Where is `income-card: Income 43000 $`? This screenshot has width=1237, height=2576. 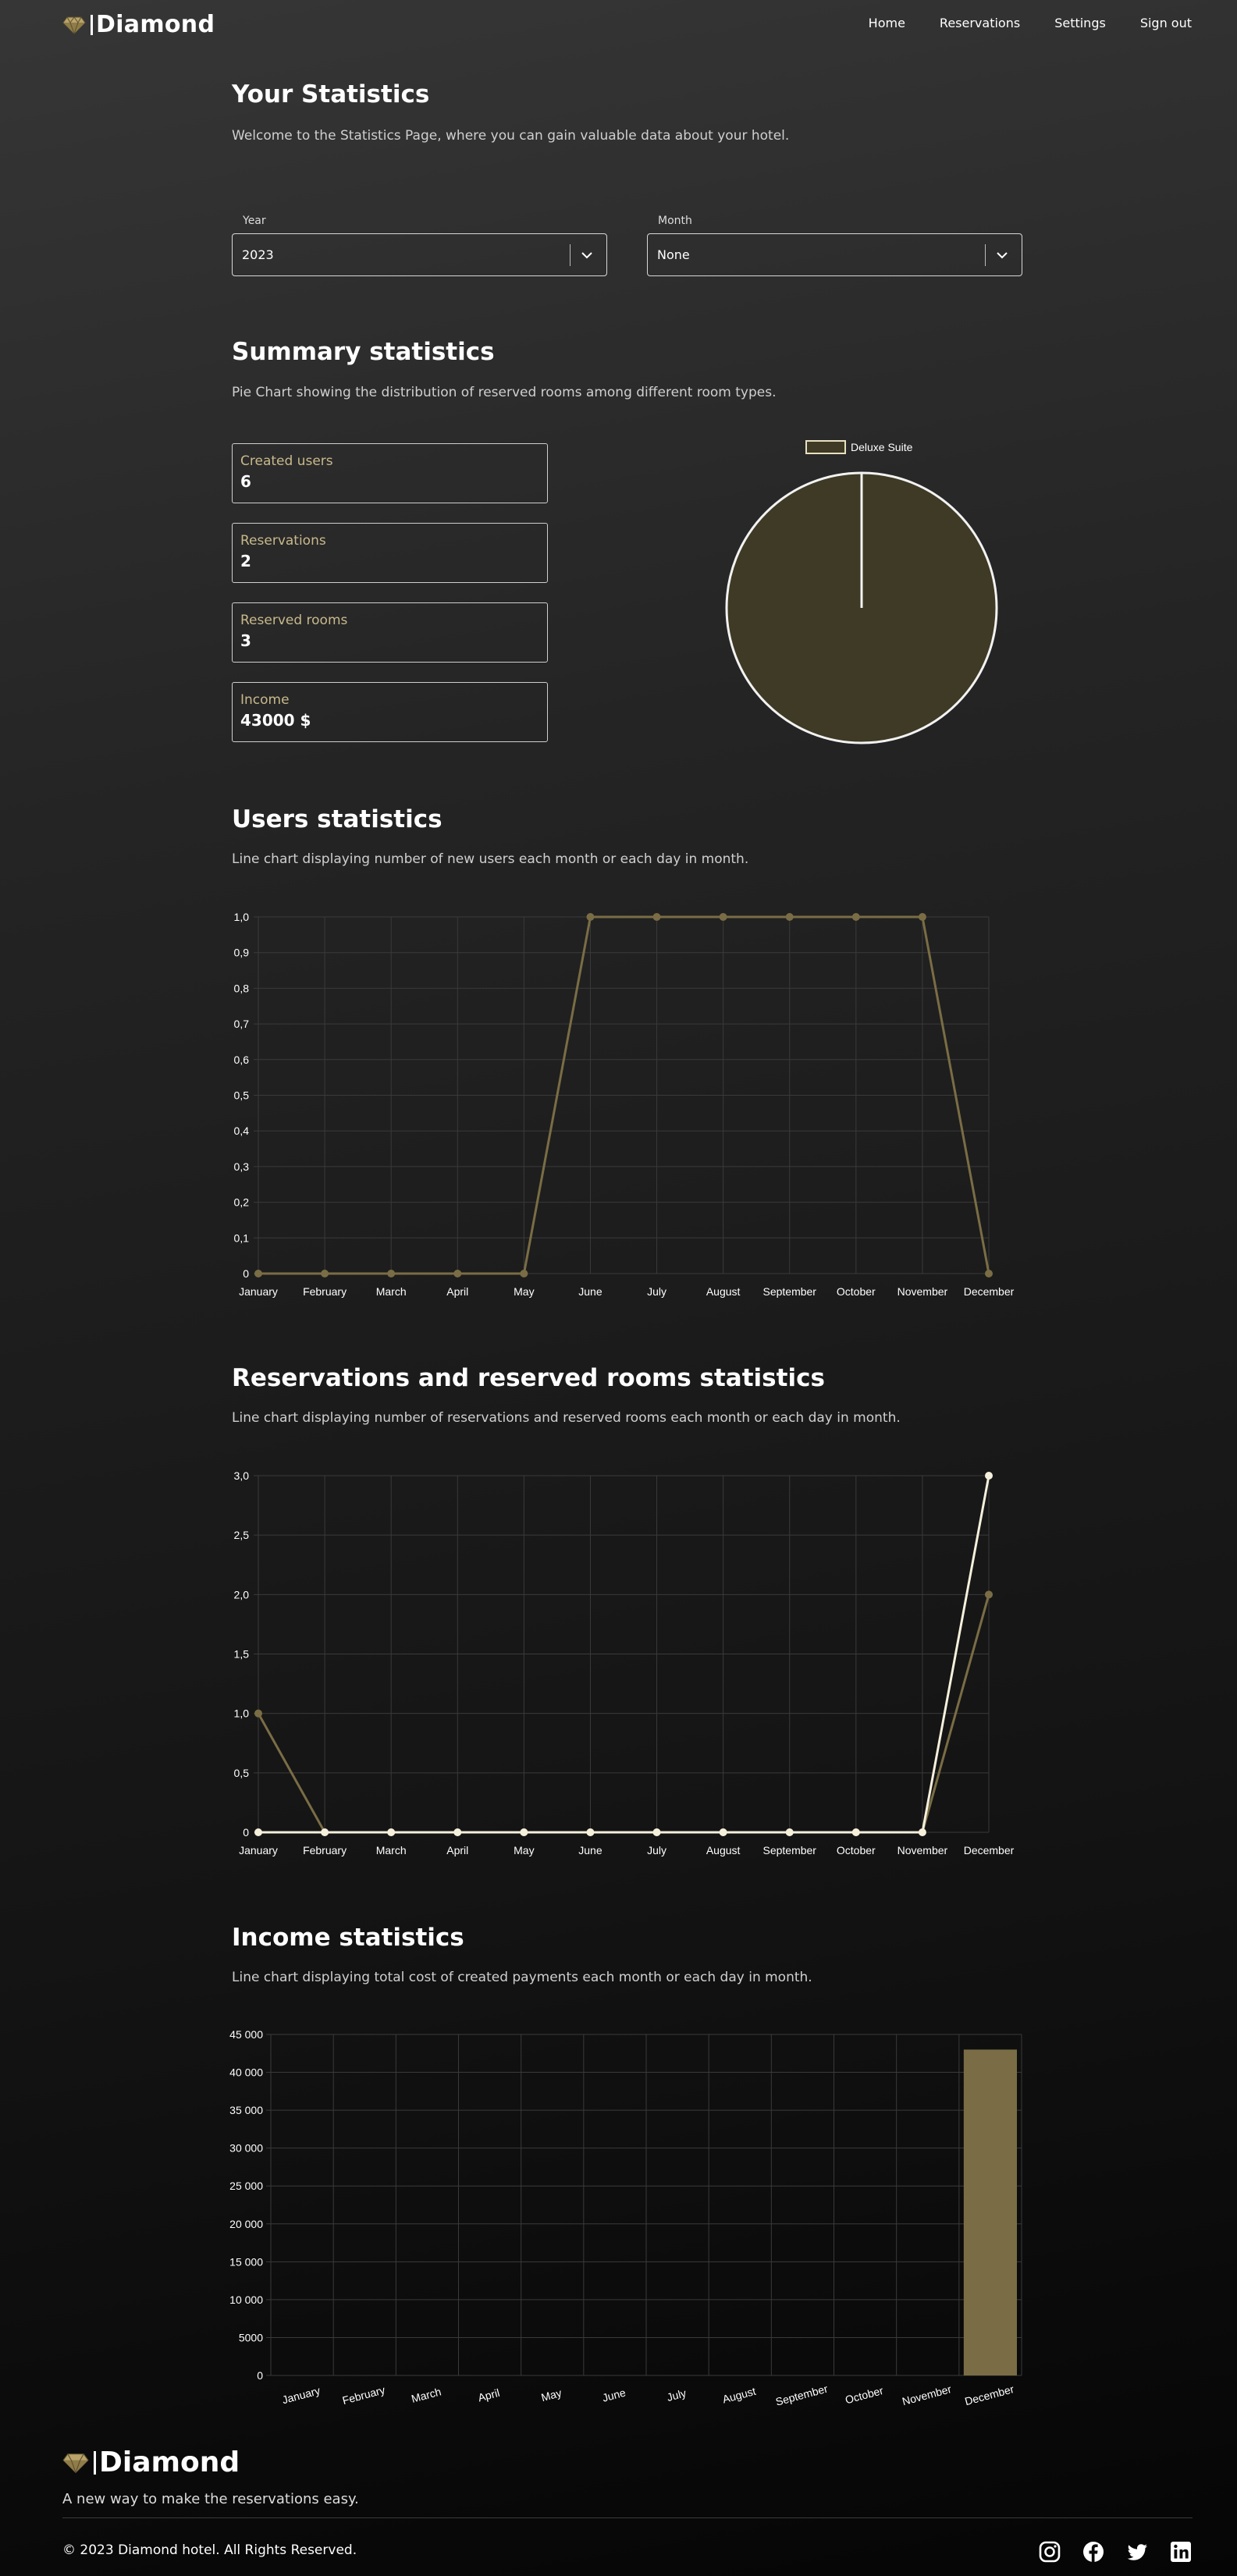 income-card: Income 43000 $ is located at coordinates (390, 712).